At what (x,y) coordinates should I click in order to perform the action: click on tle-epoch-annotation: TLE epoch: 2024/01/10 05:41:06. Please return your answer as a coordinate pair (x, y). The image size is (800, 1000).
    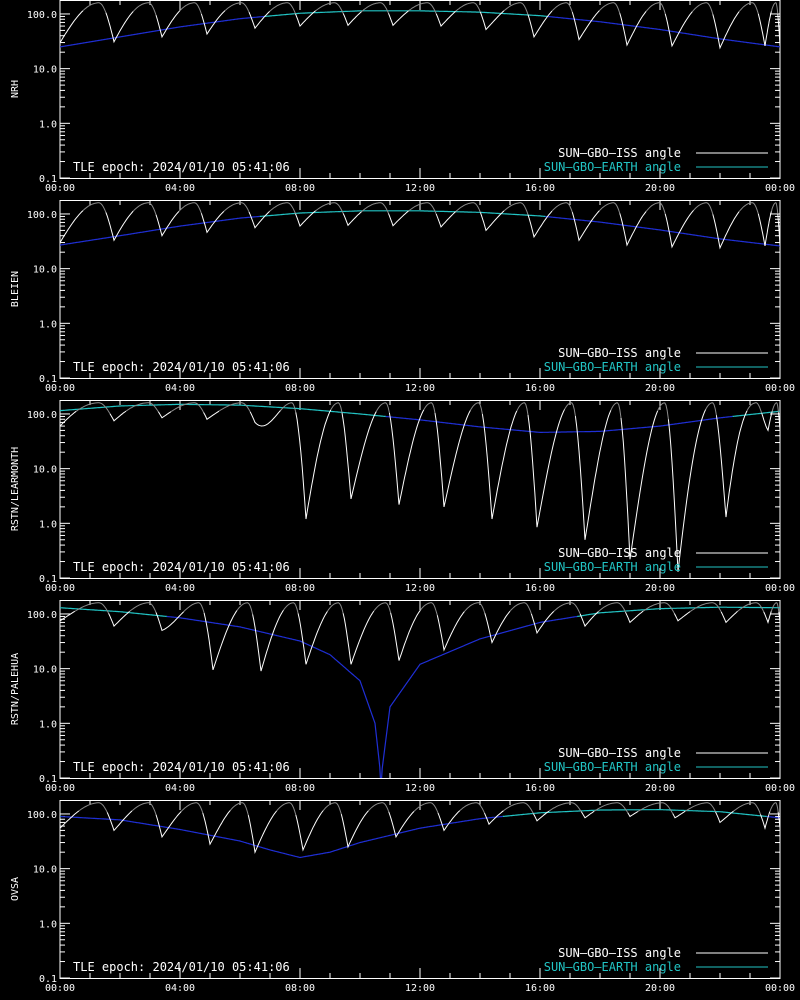
    Looking at the image, I should click on (181, 167).